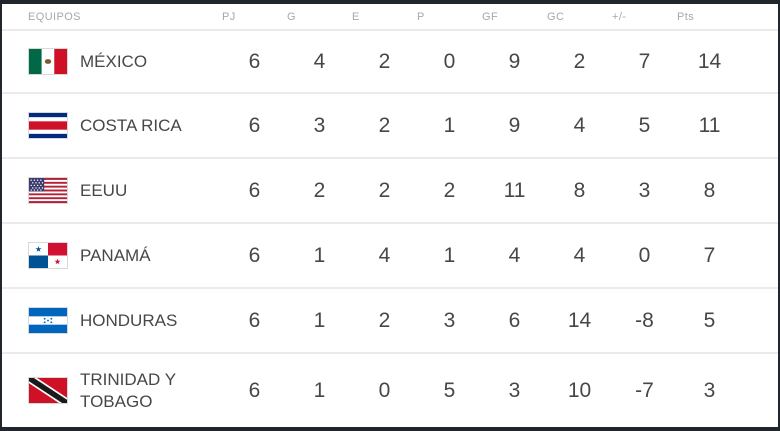  What do you see at coordinates (115, 255) in the screenshot?
I see `team-name: PANAMÁ` at bounding box center [115, 255].